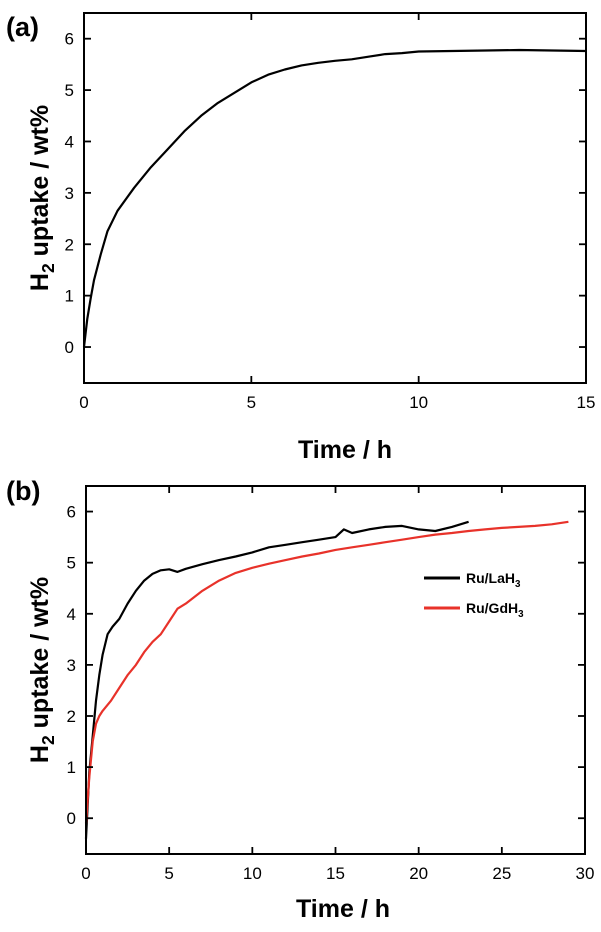  What do you see at coordinates (42, 670) in the screenshot?
I see `panel-b-ylabel: H2 uptake / wt%` at bounding box center [42, 670].